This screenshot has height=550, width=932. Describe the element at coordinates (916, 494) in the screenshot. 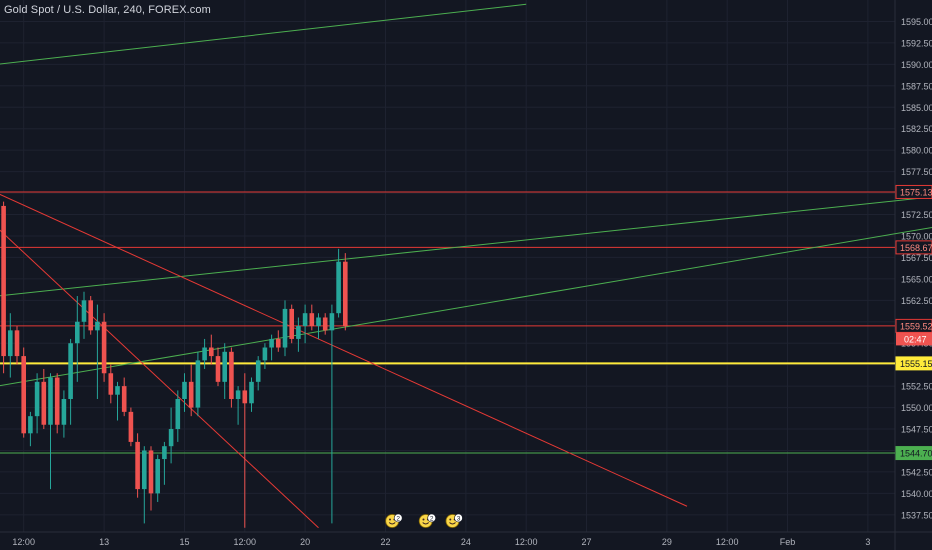

I see `price-tick-label: 1540.00` at that location.